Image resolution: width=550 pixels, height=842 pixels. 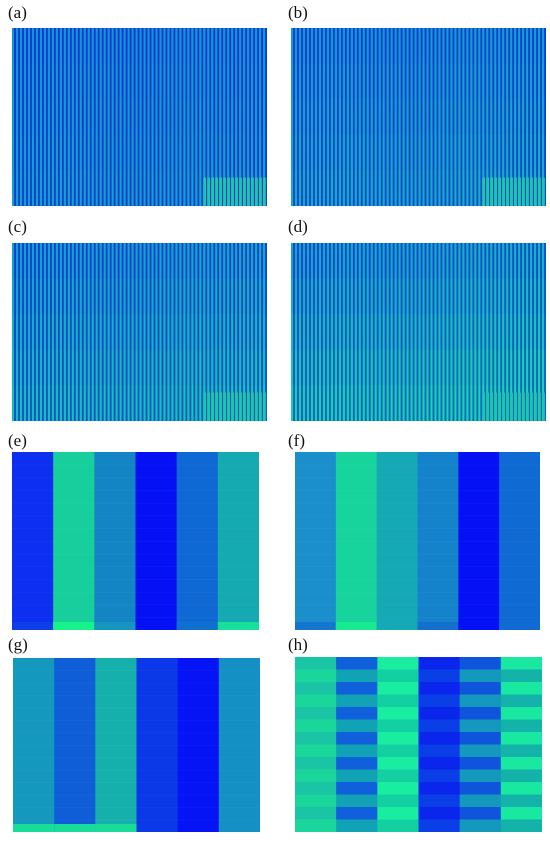 I want to click on cell, so click(x=439, y=801).